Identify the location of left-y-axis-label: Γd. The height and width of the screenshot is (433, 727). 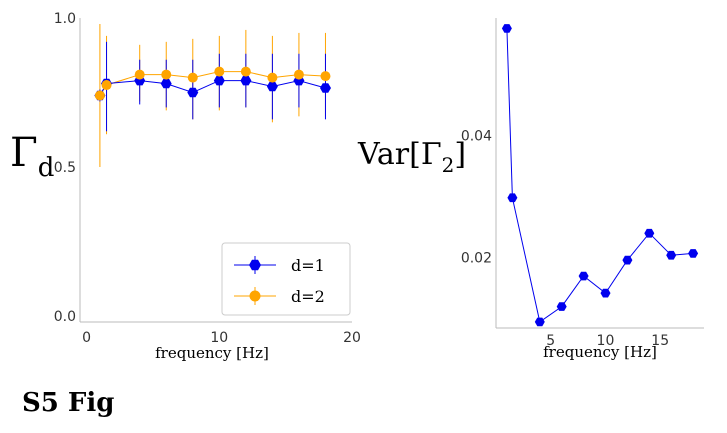
(32, 156).